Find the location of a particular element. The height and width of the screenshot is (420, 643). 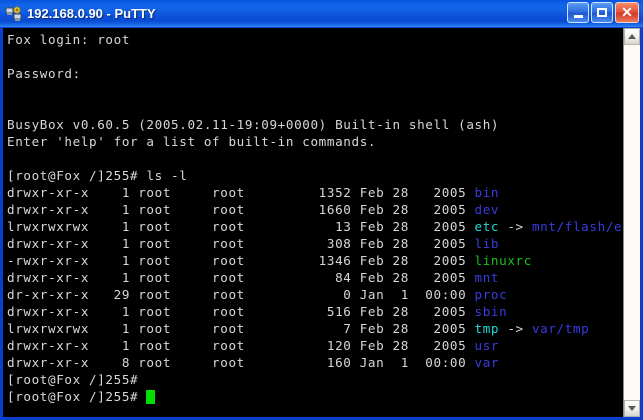

maximize-button is located at coordinates (602, 12).